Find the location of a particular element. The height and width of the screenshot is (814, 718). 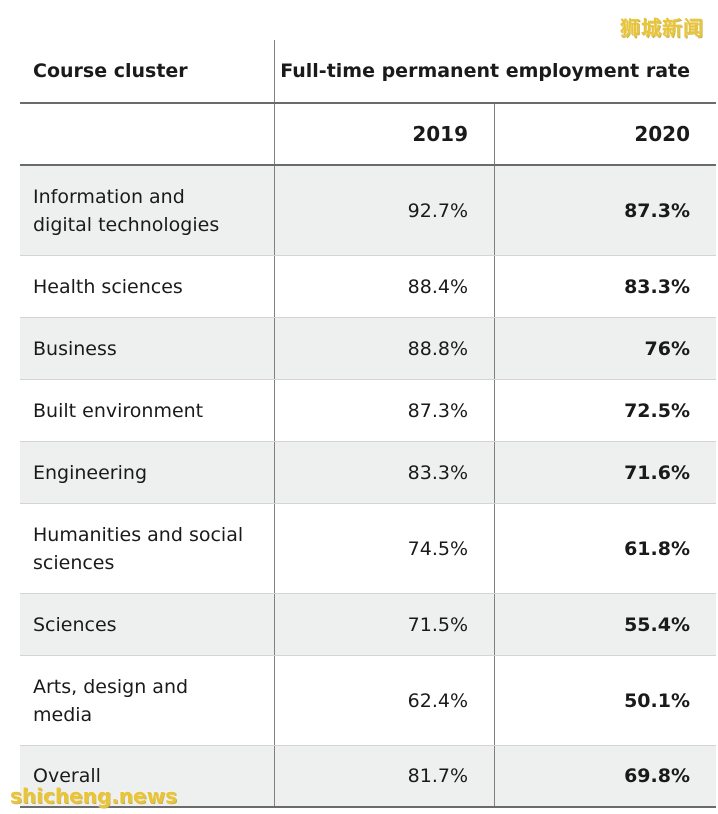

rate-2020-cell: 72.5% is located at coordinates (657, 410).